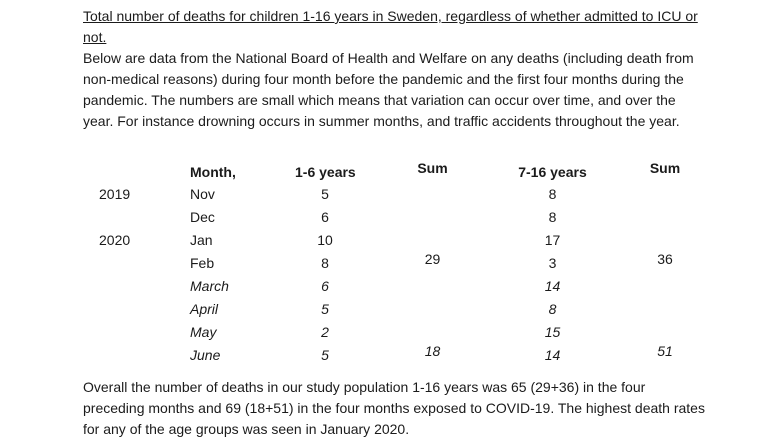 The width and height of the screenshot is (781, 448). Describe the element at coordinates (665, 259) in the screenshot. I see `sum-7-16-cell: 36` at that location.